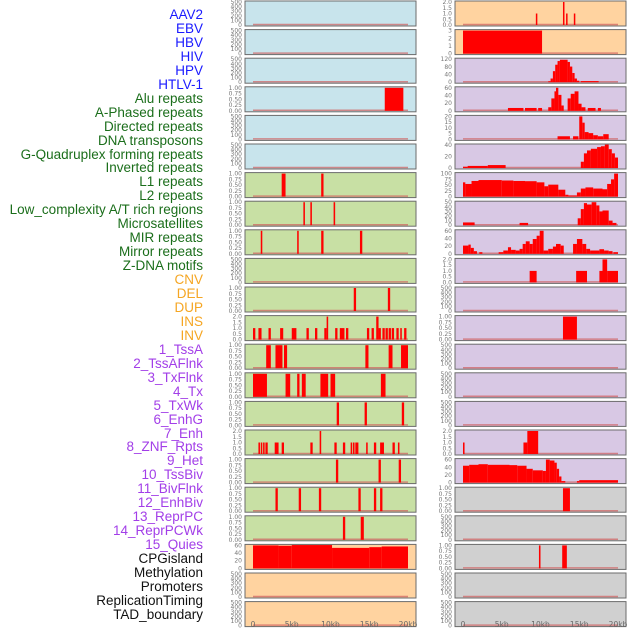 Image resolution: width=630 pixels, height=630 pixels. Describe the element at coordinates (106, 210) in the screenshot. I see `track-label: Low_complexity A/T rich regions` at that location.